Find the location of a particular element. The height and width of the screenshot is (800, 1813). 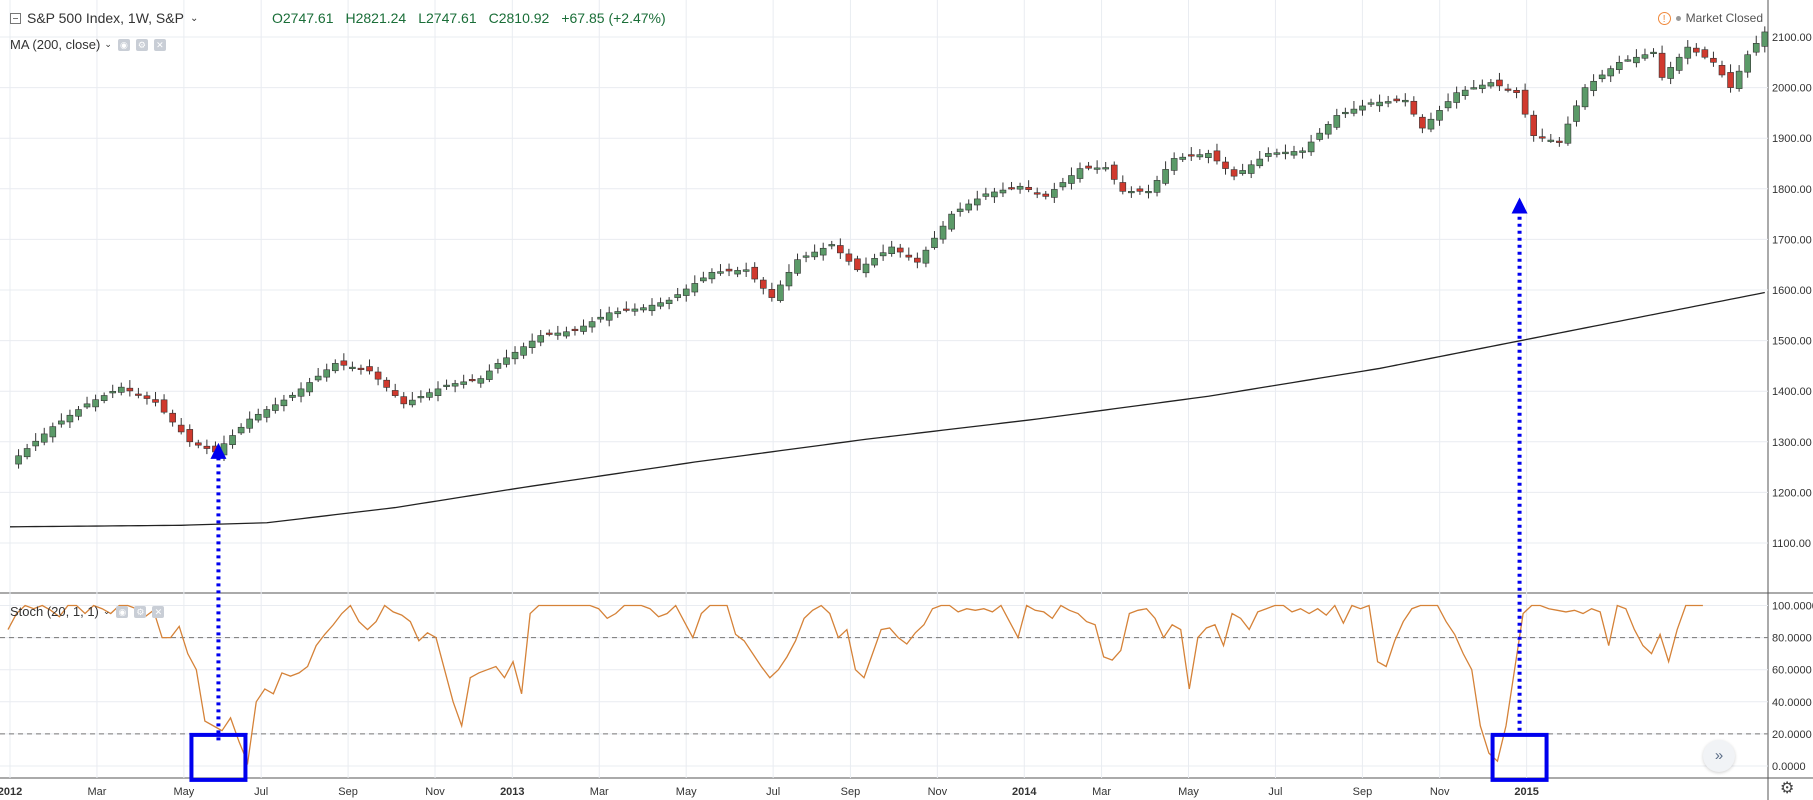

stoch-label: Stoch (20, 1, 1) is located at coordinates (54, 611).